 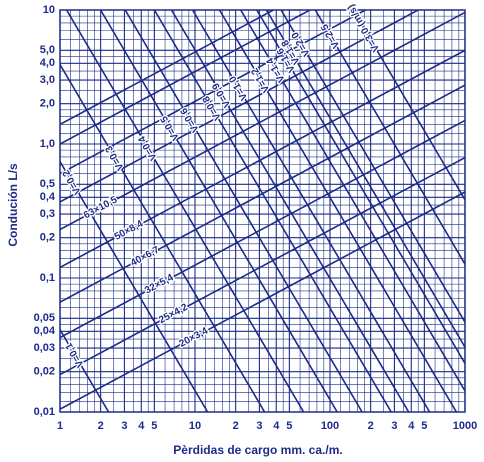 I want to click on y-tick-label: 0,5, so click(x=47, y=184).